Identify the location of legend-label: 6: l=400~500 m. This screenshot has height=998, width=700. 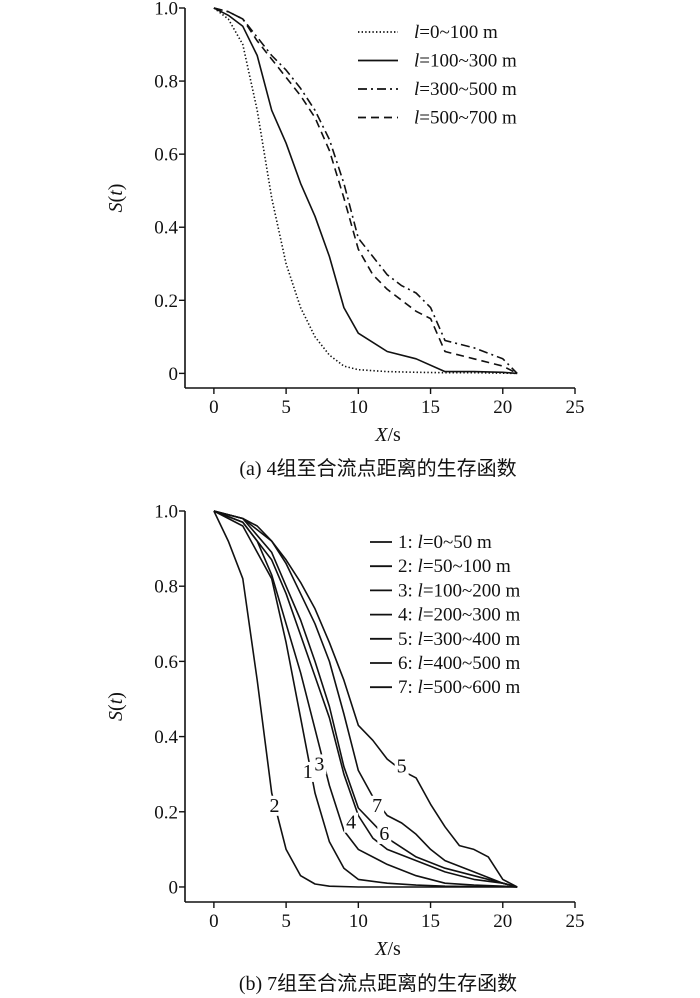
(459, 663).